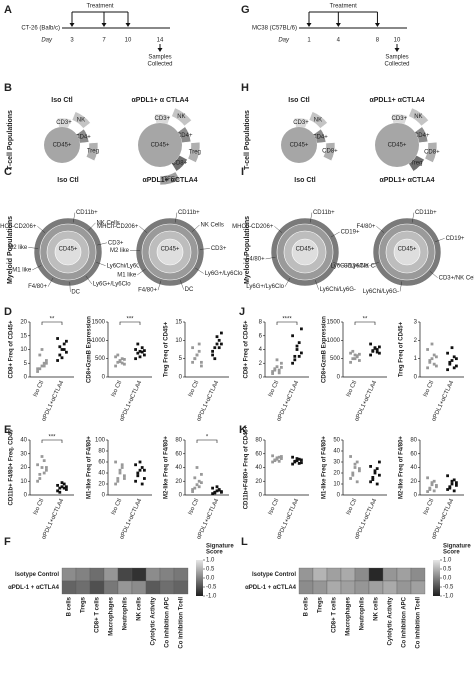  What do you see at coordinates (64, 123) in the screenshot?
I see `ring-label: CD3+` at bounding box center [64, 123].